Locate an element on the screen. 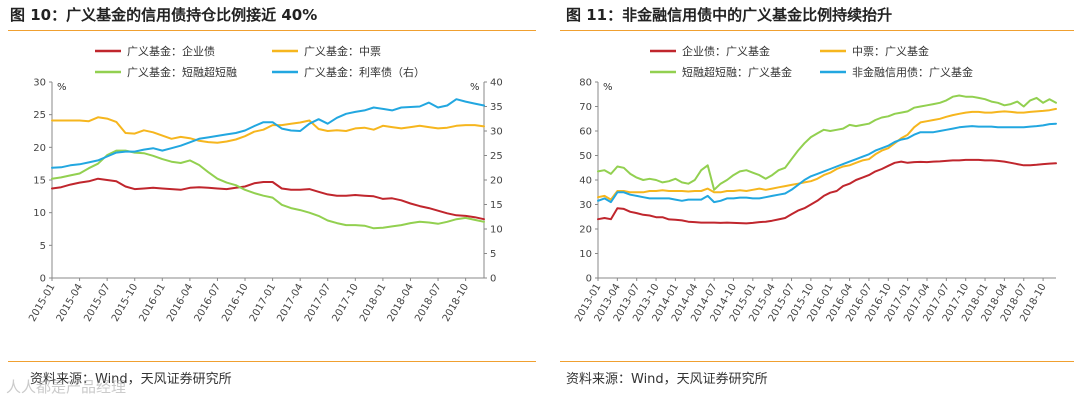 The width and height of the screenshot is (1080, 400). left-figure-title: 图 10：广义基金的信用债持仓比例接近 40% is located at coordinates (164, 15).